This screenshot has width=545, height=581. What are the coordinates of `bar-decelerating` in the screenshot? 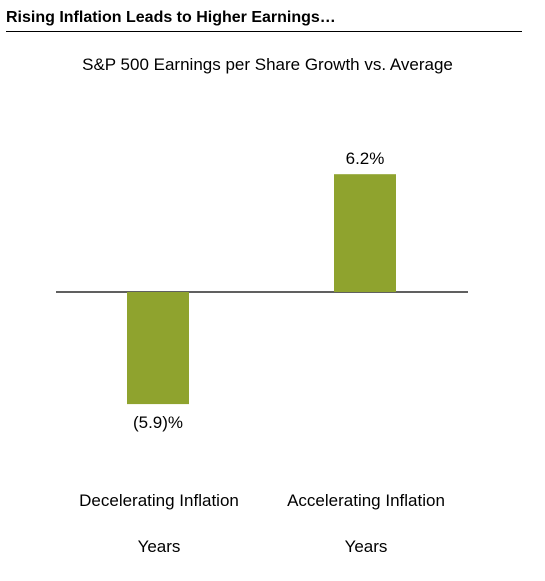 It's located at (158, 348).